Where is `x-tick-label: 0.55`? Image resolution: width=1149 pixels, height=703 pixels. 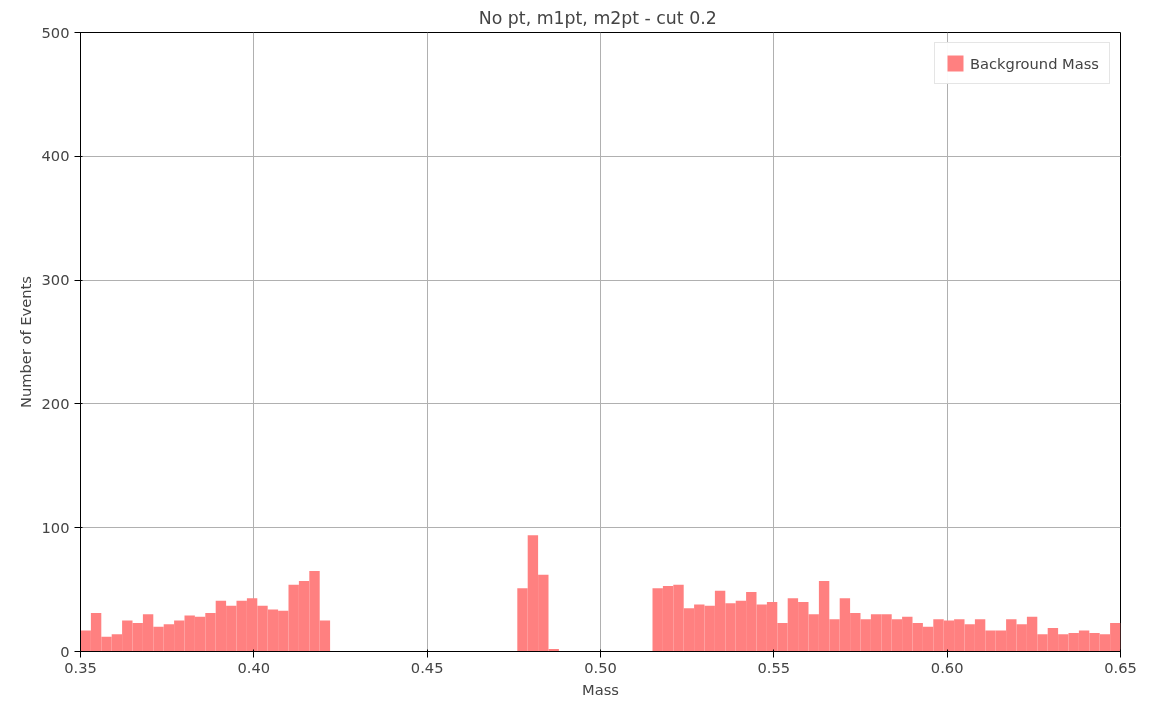
x-tick-label: 0.55 is located at coordinates (774, 667).